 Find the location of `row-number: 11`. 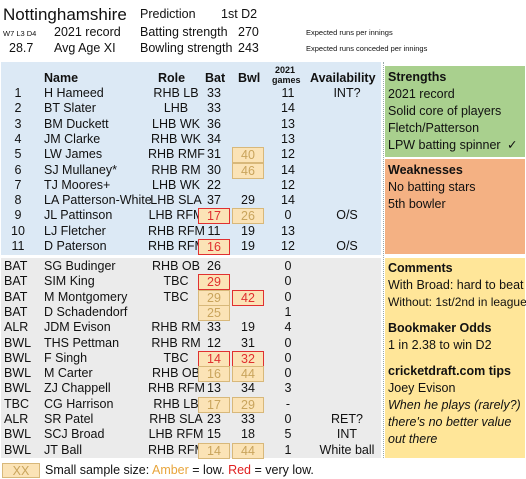

row-number: 11 is located at coordinates (18, 246).